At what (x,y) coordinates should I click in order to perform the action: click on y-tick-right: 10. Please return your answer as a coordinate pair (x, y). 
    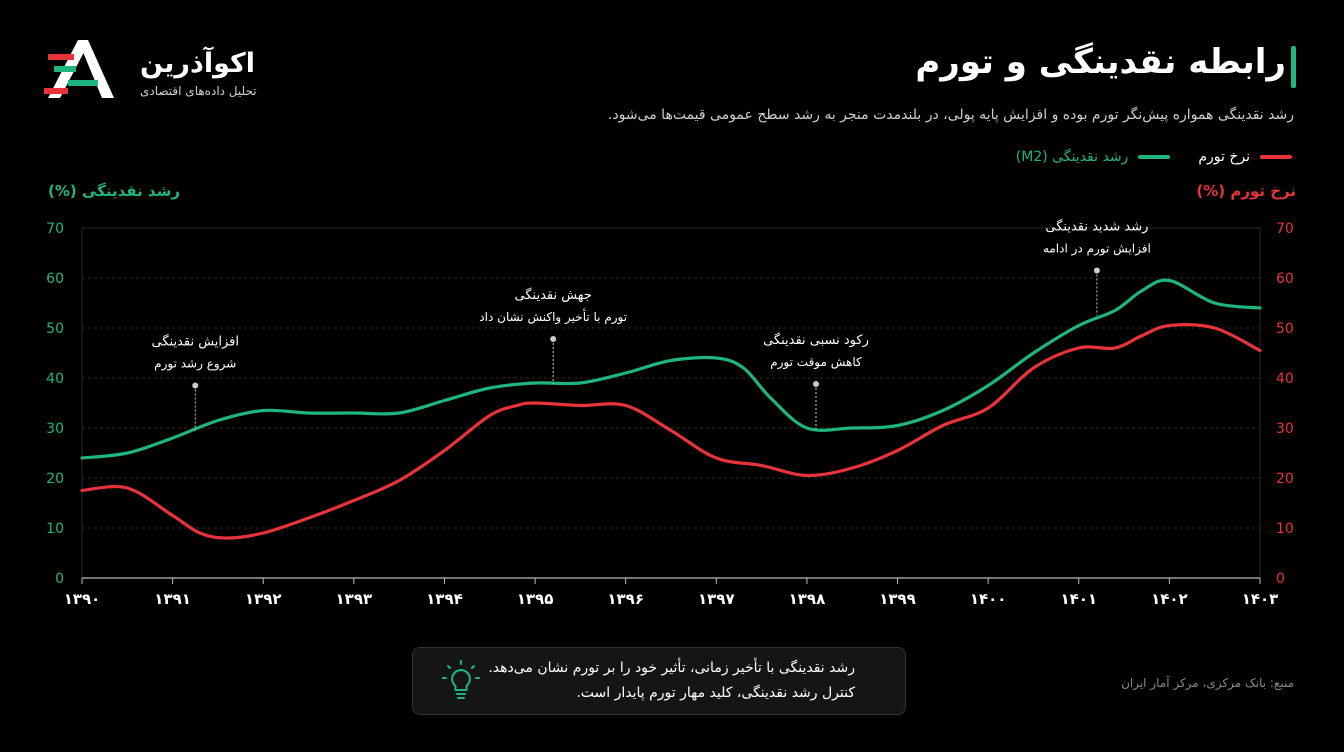
    Looking at the image, I should click on (1285, 529).